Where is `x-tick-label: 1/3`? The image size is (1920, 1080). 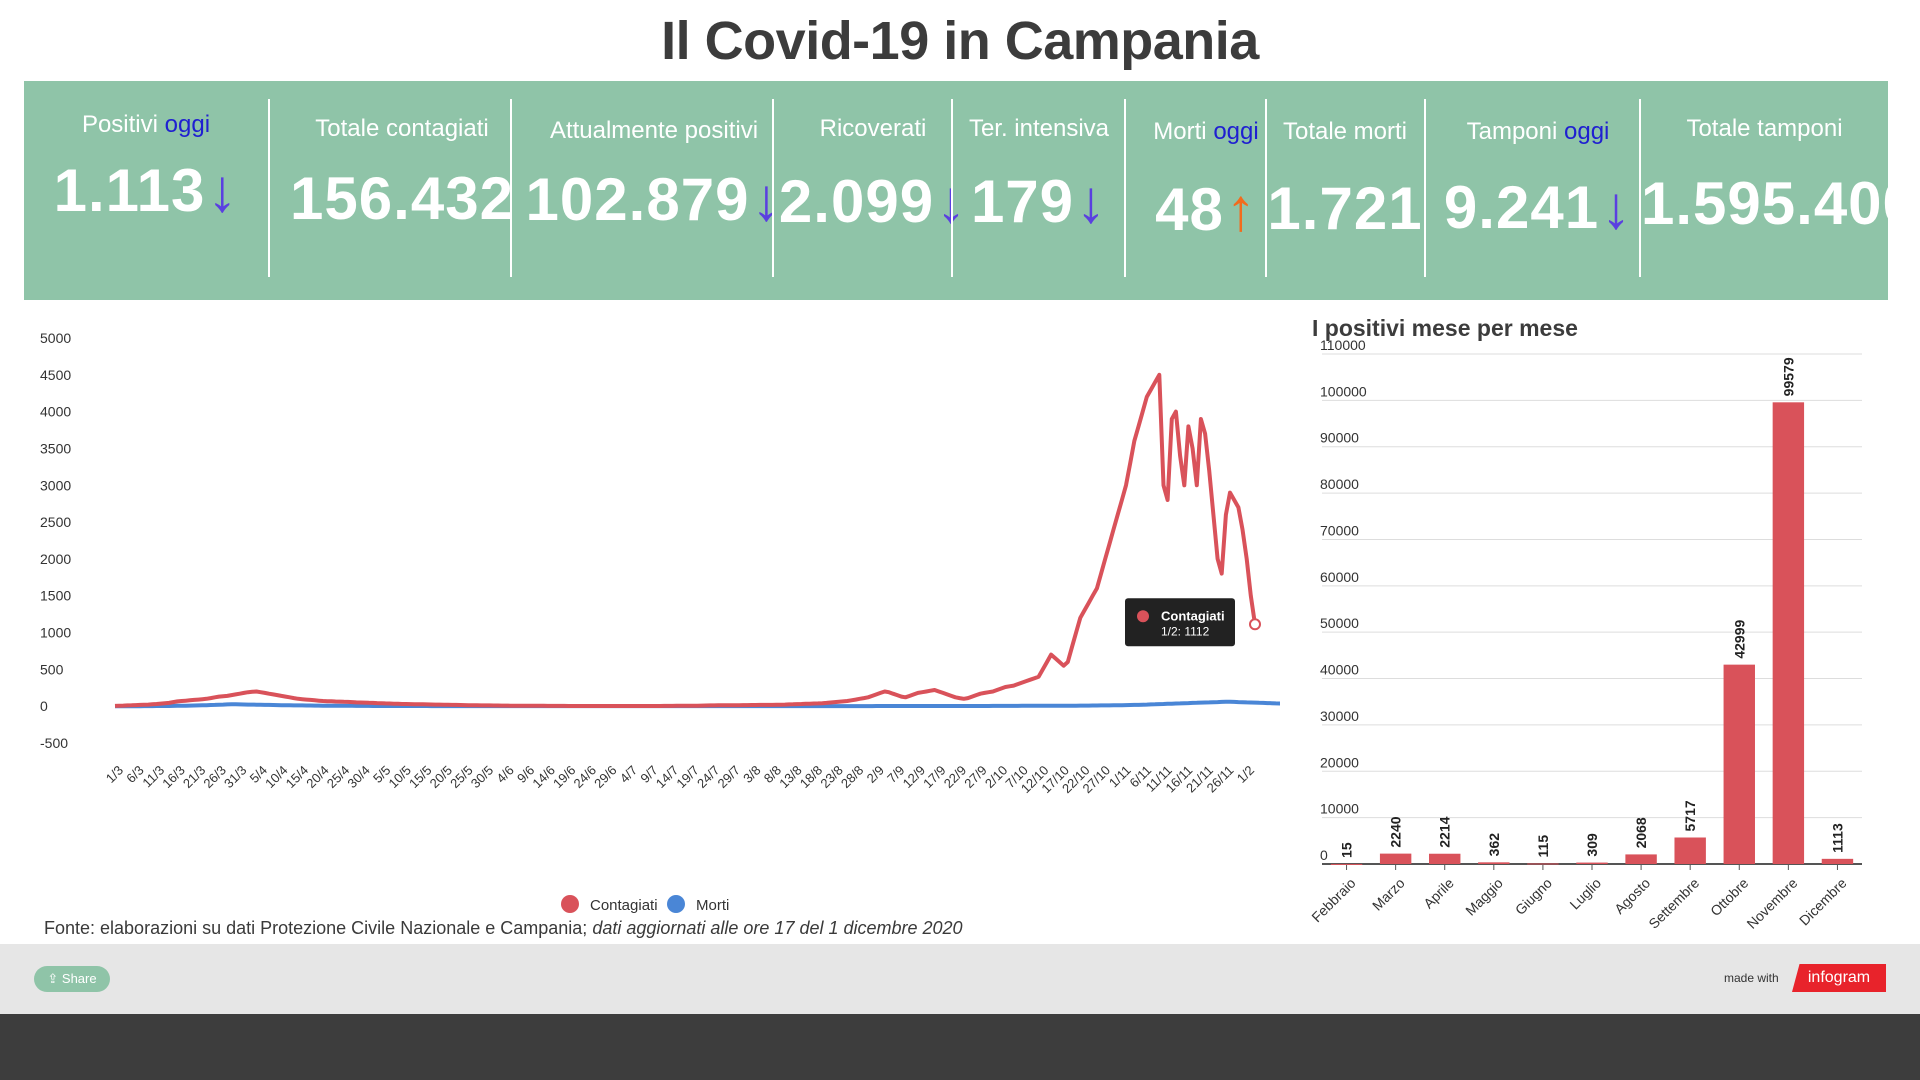
x-tick-label: 1/3 is located at coordinates (114, 774).